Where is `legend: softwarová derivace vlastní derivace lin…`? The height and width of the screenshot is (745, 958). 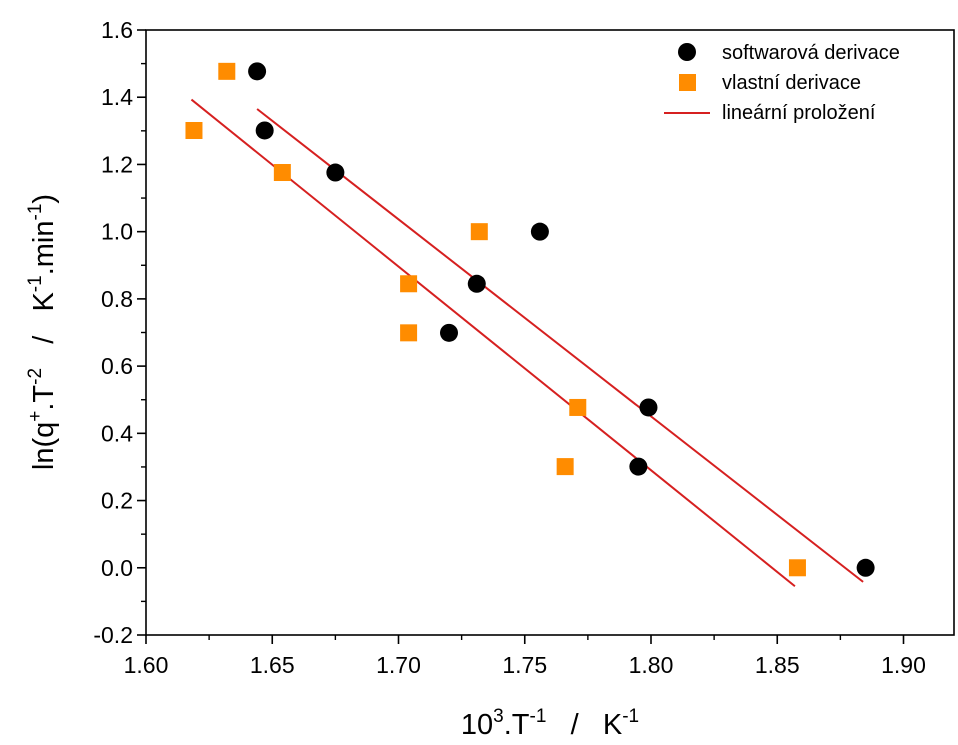 legend: softwarová derivace vlastní derivace lin… is located at coordinates (782, 83).